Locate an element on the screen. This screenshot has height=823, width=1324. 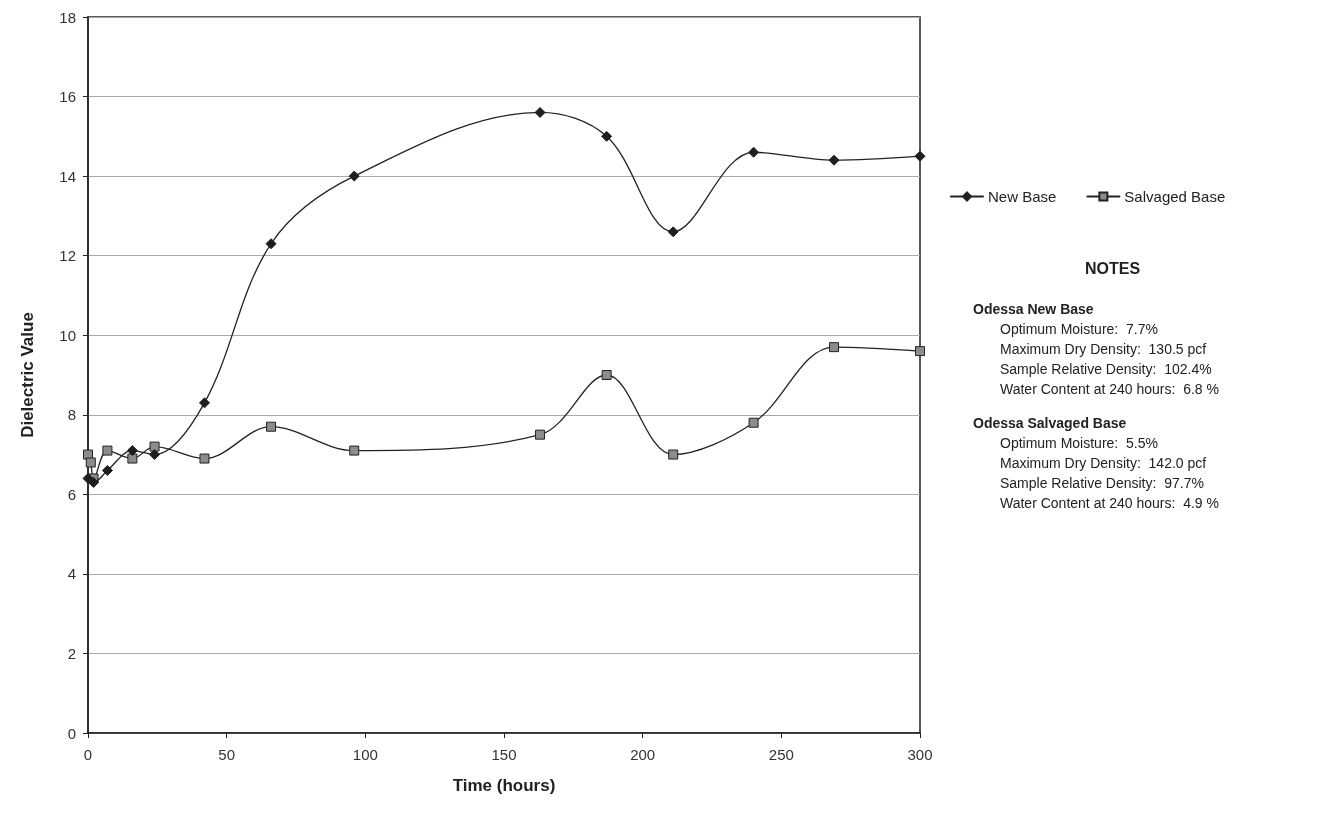
y-tick-label: 16 is located at coordinates (67, 97).